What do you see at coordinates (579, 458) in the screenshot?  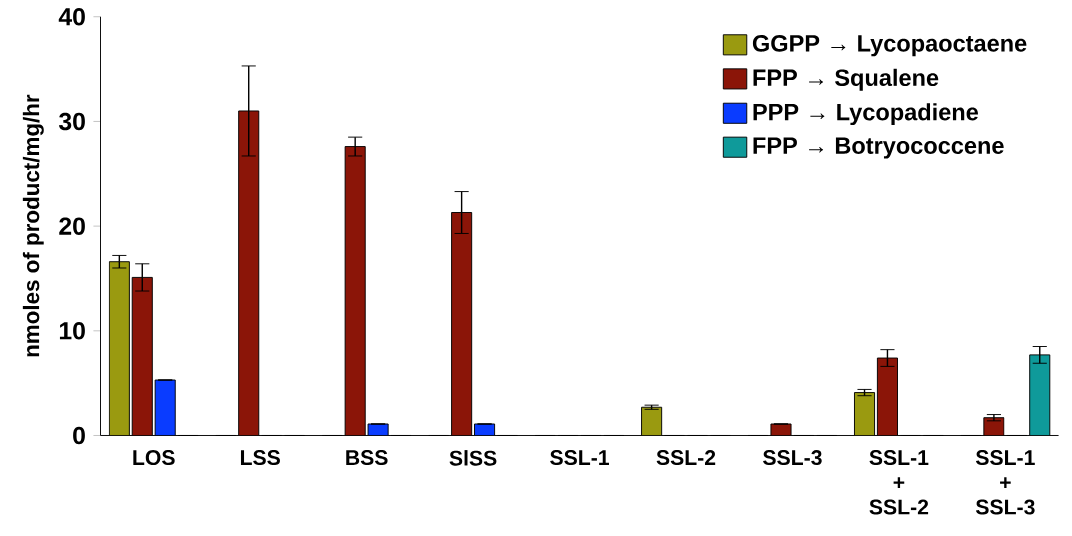 I see `x-tick-label: SSL-1` at bounding box center [579, 458].